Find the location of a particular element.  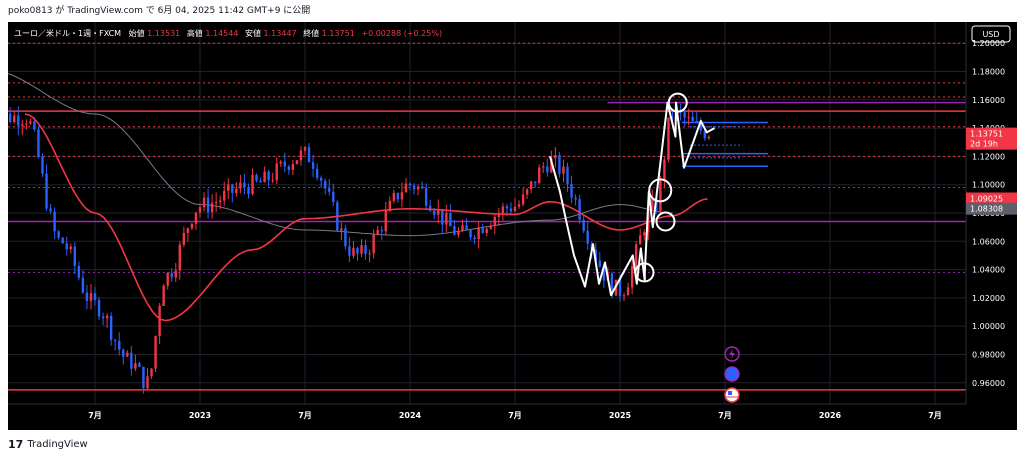

currency-box is located at coordinates (991, 34).